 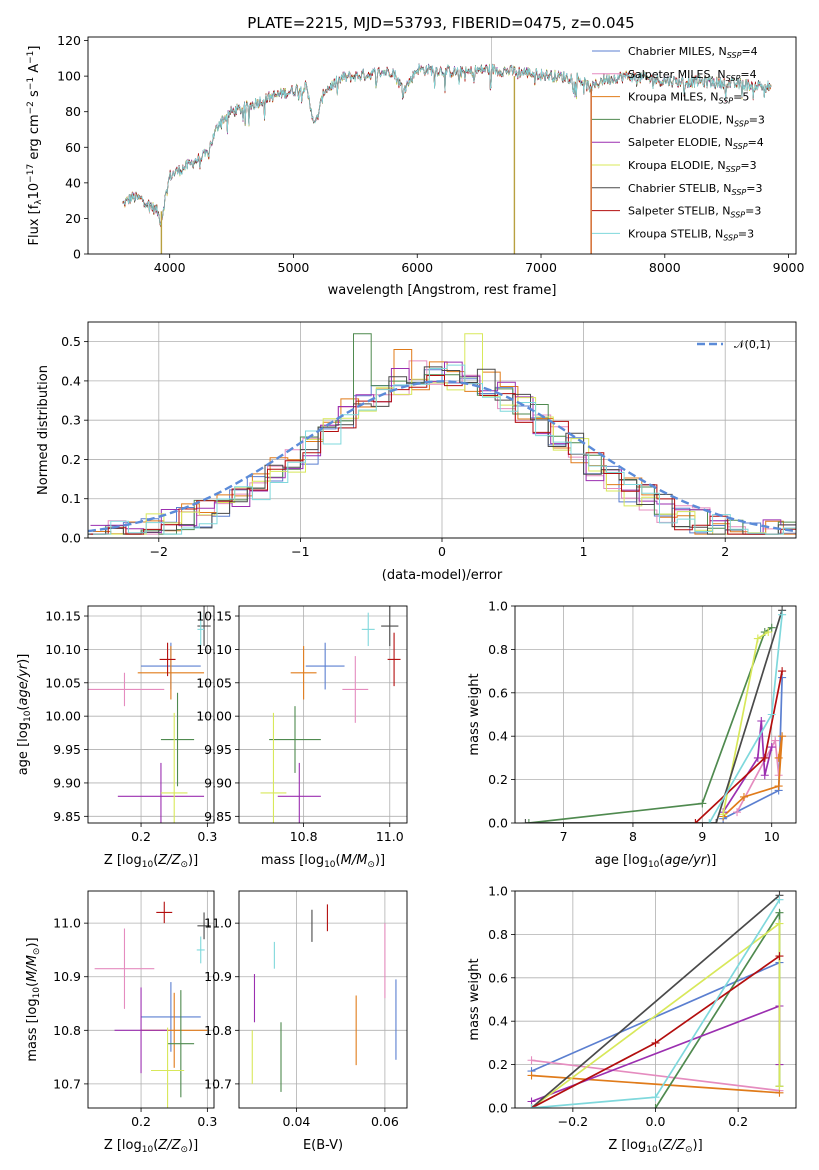 What do you see at coordinates (214, 716) in the screenshot?
I see `y-tick-label: 10.00` at bounding box center [214, 716].